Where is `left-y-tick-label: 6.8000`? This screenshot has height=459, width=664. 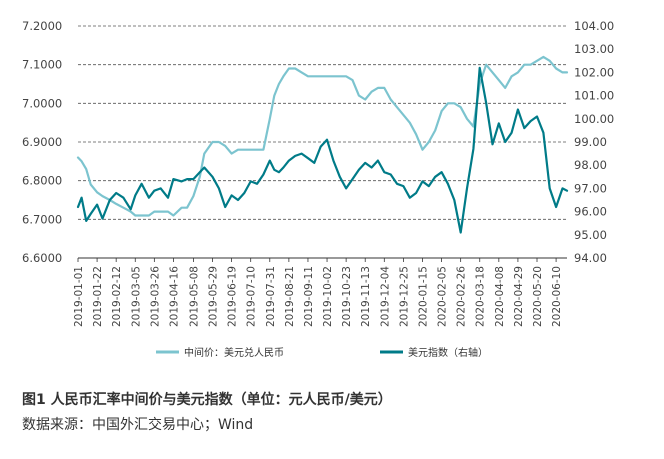
left-y-tick-label: 6.8000 is located at coordinates (42, 181).